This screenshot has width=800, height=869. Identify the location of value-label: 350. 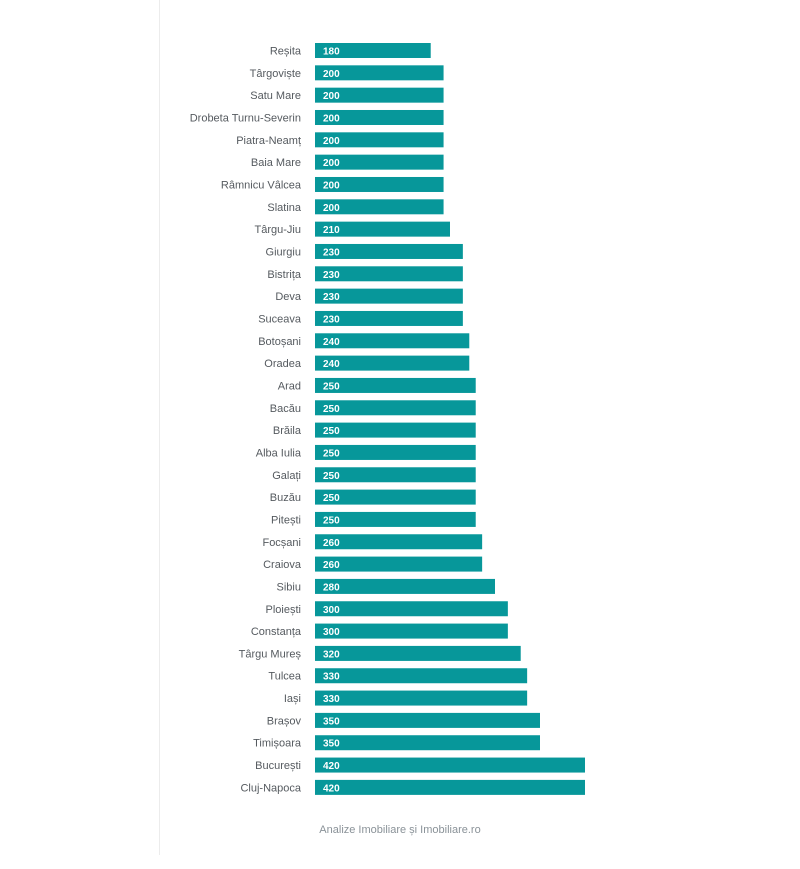
(331, 721).